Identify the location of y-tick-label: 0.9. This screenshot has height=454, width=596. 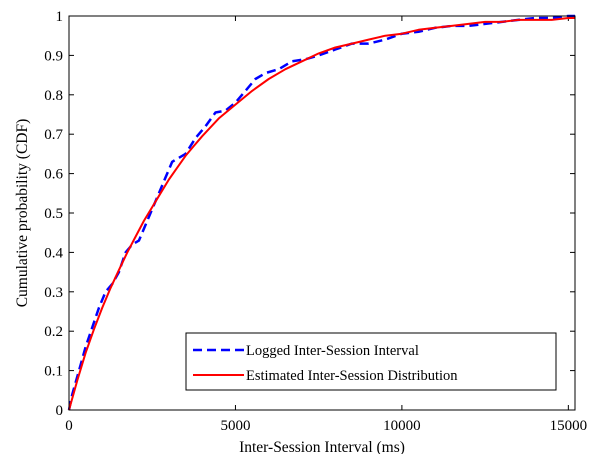
(53, 56).